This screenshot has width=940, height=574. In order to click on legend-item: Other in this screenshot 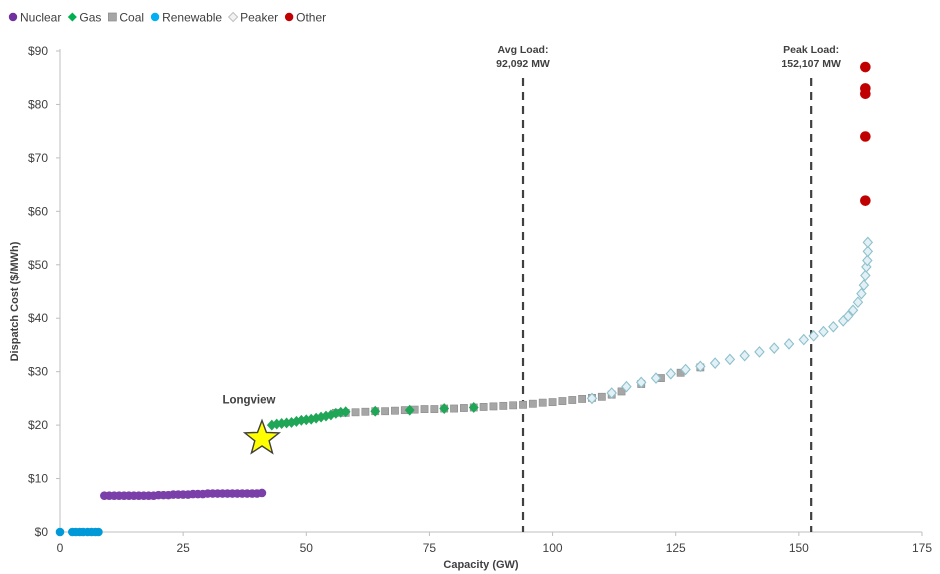, I will do `click(305, 17)`.